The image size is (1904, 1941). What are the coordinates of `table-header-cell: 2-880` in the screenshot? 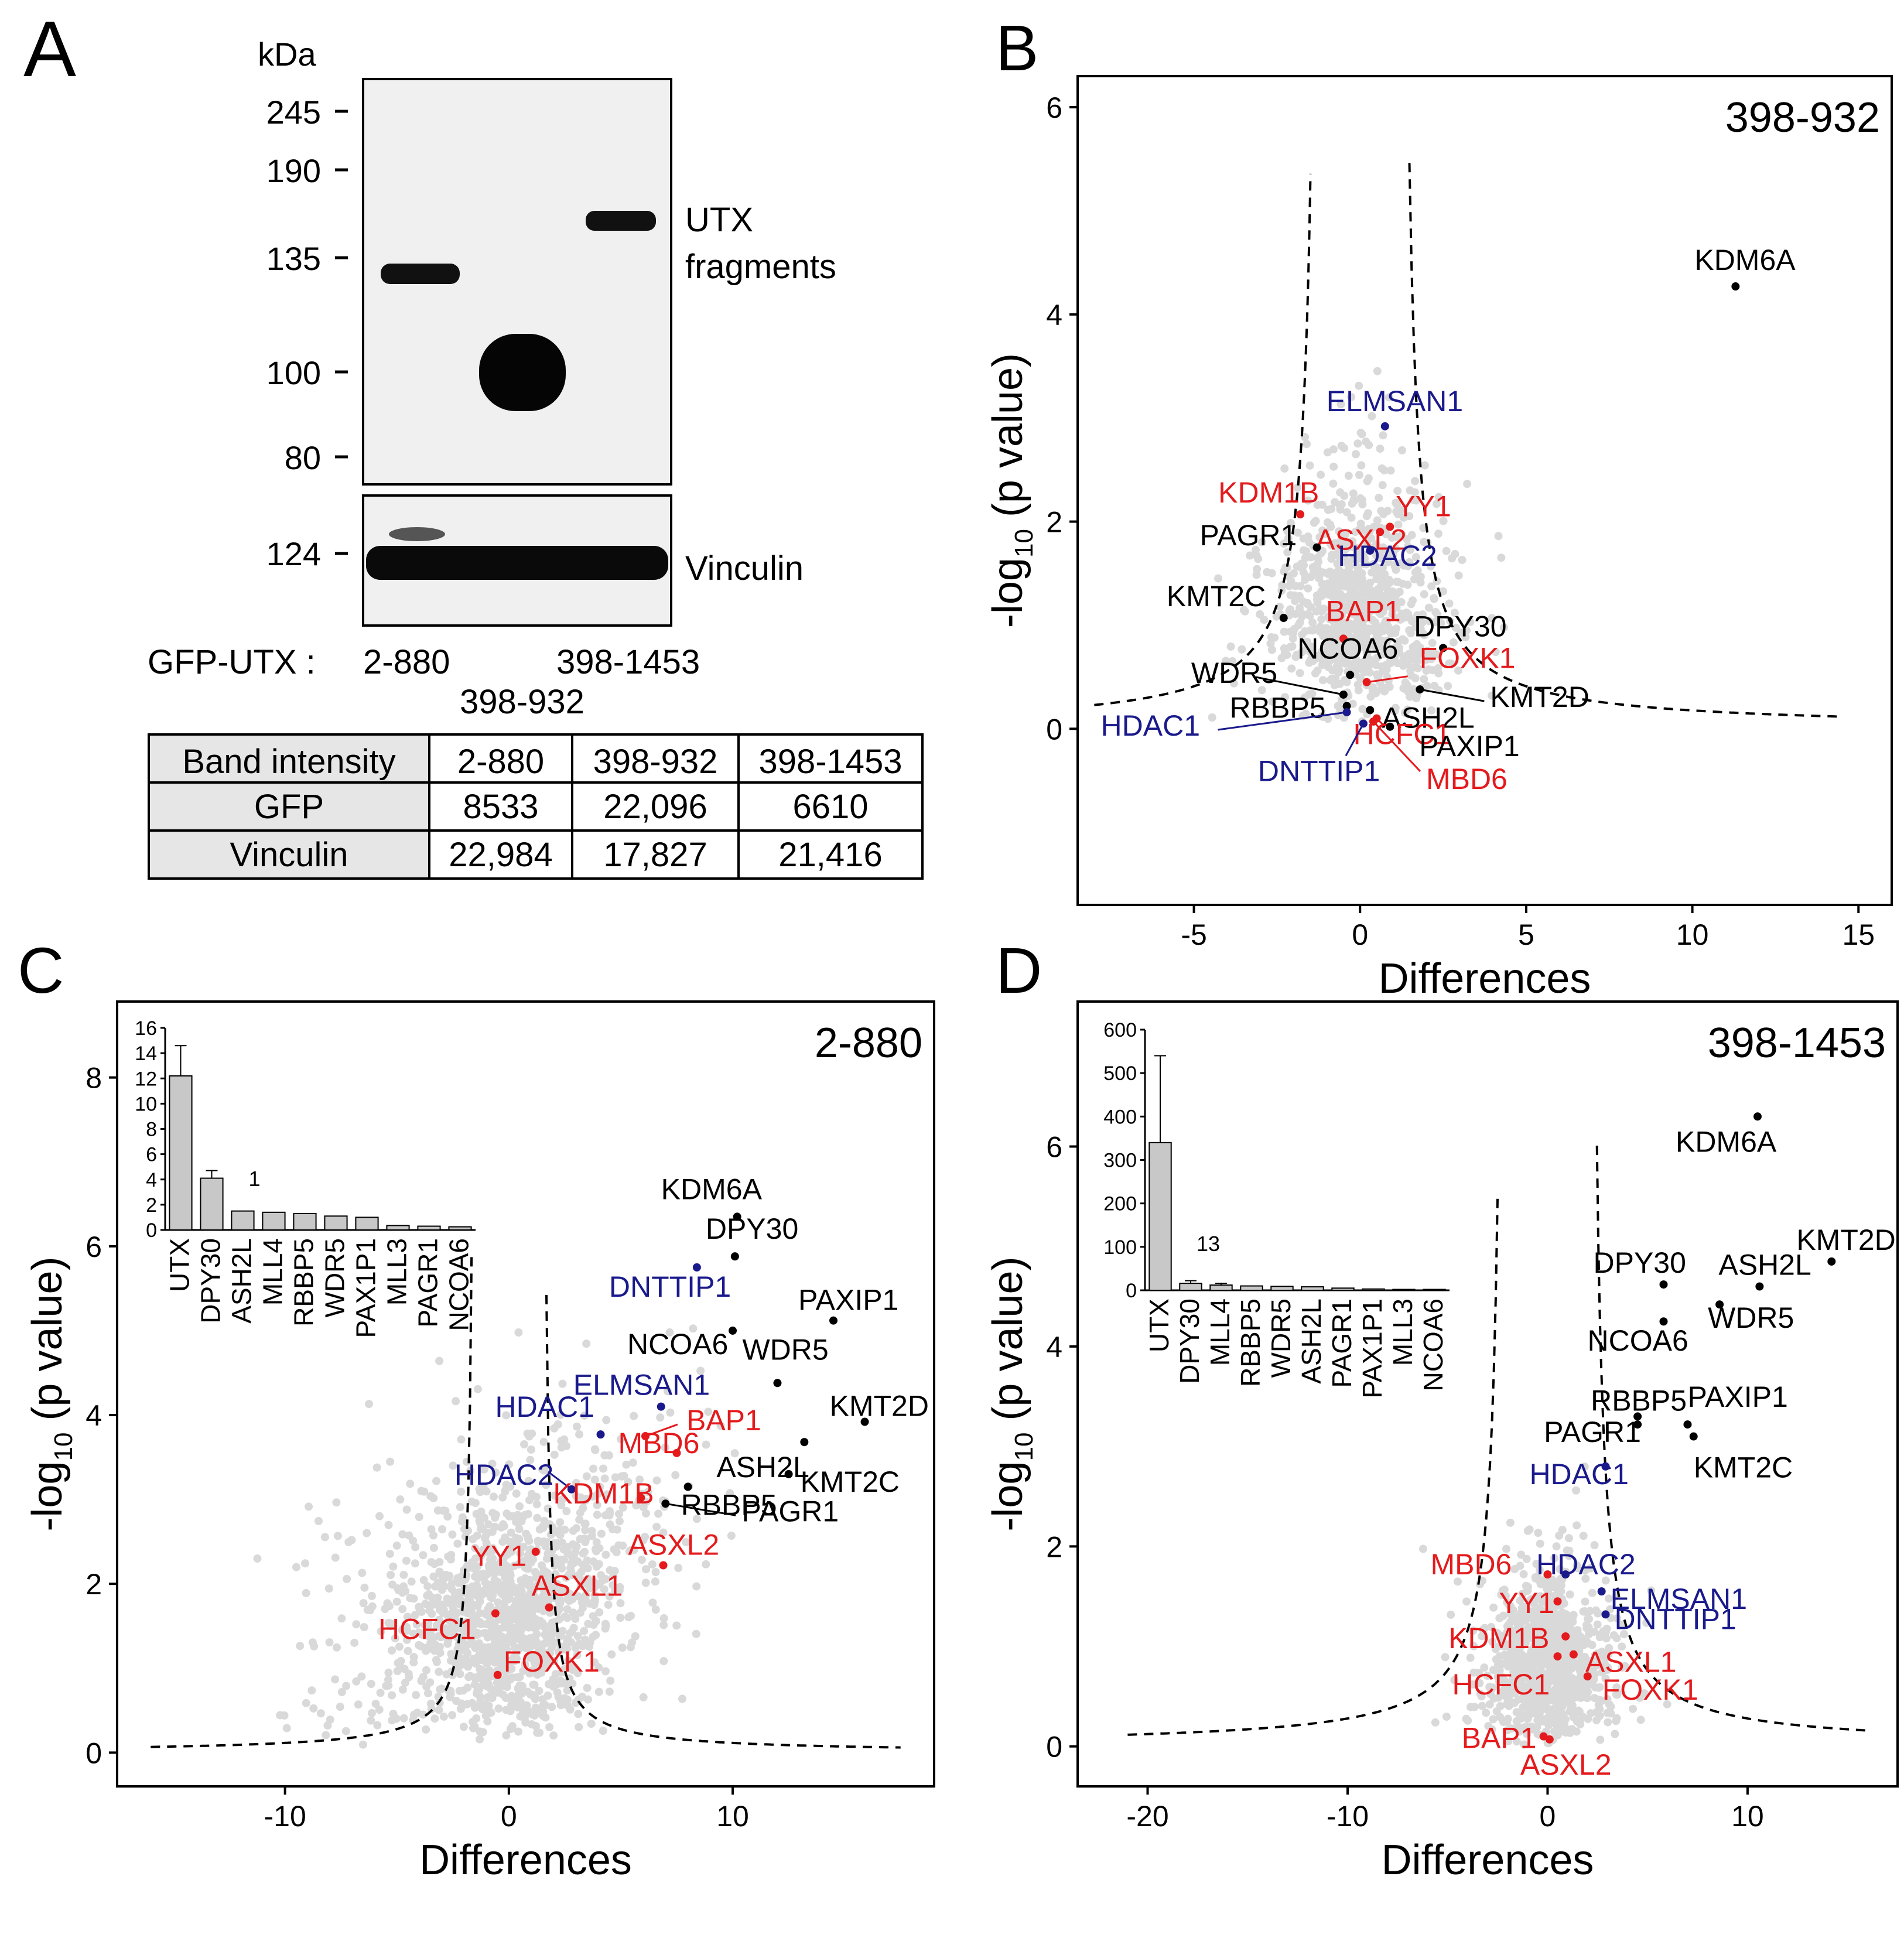 It's located at (500, 758).